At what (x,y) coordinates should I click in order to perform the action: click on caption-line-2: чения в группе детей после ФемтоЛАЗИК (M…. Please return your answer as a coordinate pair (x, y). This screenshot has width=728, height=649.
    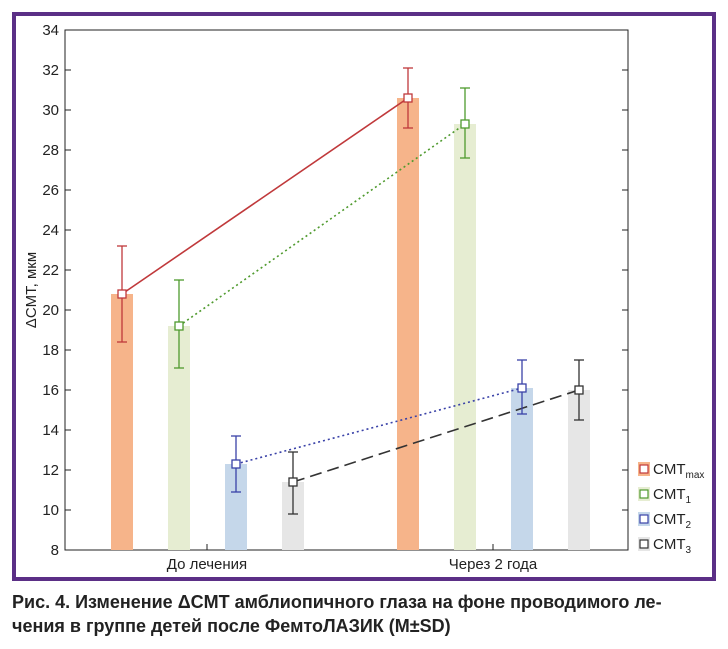
    Looking at the image, I should click on (231, 626).